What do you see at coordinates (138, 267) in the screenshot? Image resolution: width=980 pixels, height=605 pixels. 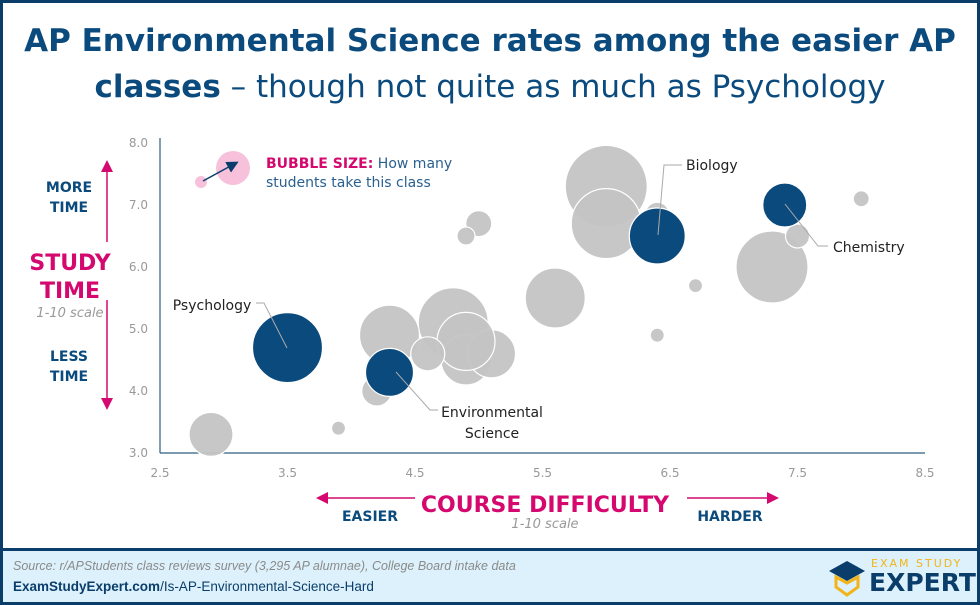 I see `y-tick-label: 6.0` at bounding box center [138, 267].